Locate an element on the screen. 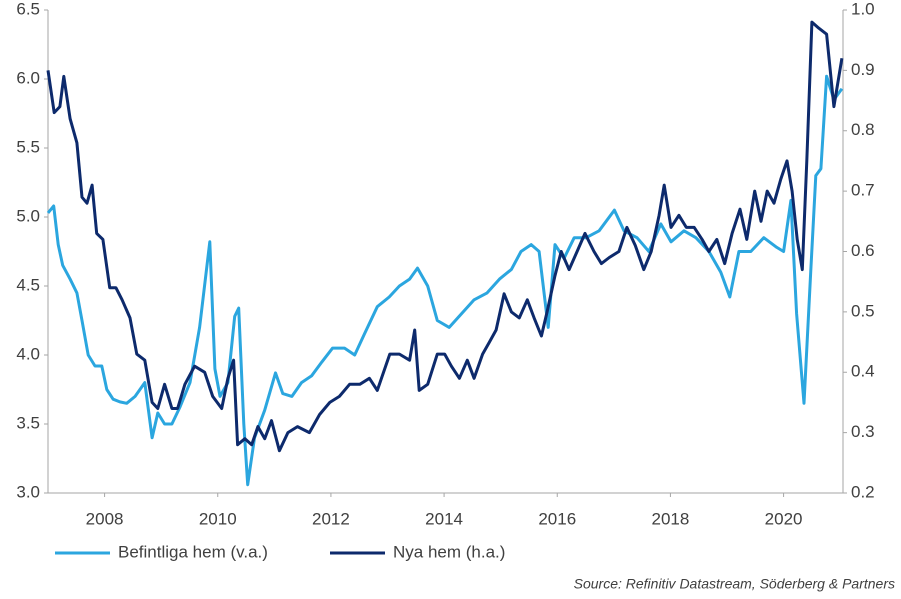 This screenshot has width=901, height=599. x-tick-label: 2016 is located at coordinates (557, 518).